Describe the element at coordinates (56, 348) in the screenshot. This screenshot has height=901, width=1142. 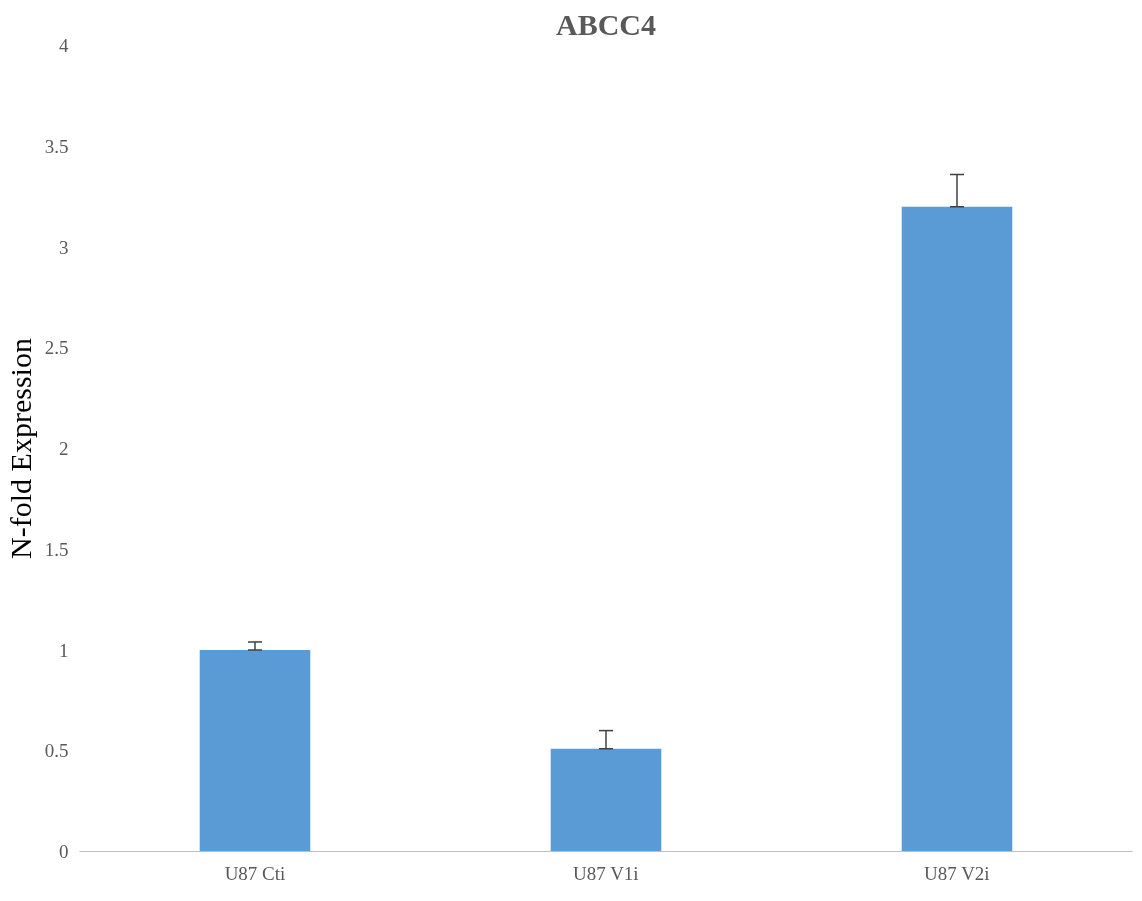
I see `y-tick-label: 2.5` at that location.